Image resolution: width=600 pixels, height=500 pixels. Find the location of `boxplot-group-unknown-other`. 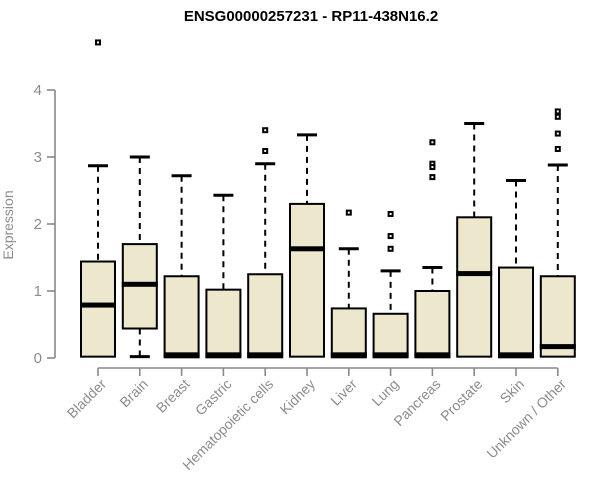

boxplot-group-unknown-other is located at coordinates (557, 233).